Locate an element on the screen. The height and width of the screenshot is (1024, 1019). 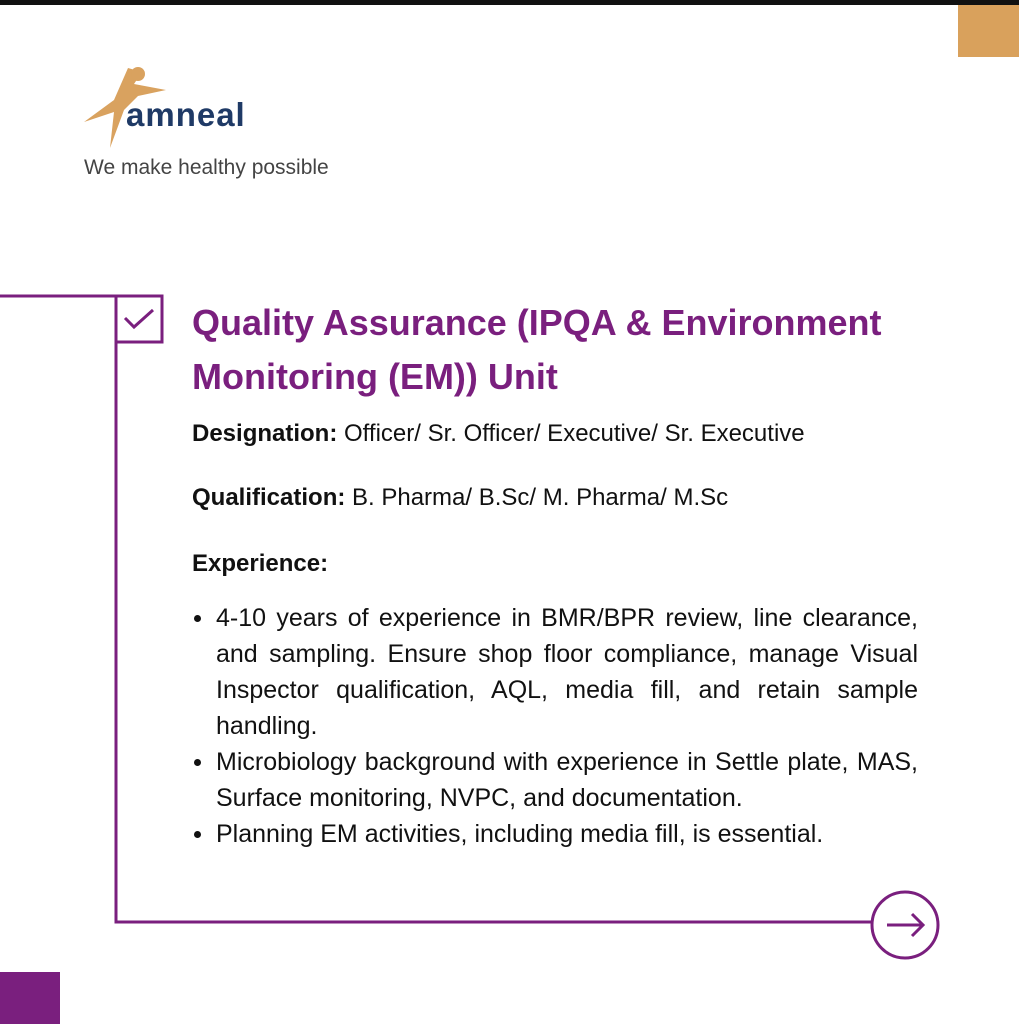
logo-figure-icon is located at coordinates (125, 107).